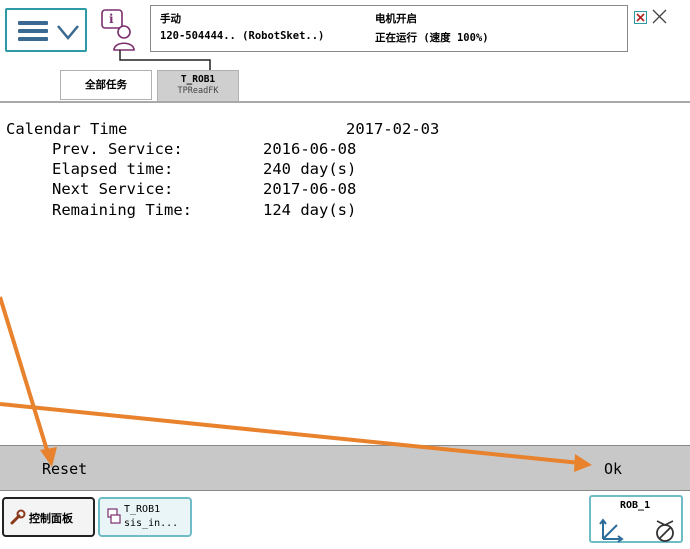 This screenshot has width=690, height=549. What do you see at coordinates (310, 169) in the screenshot?
I see `info-value: 240 day(s)` at bounding box center [310, 169].